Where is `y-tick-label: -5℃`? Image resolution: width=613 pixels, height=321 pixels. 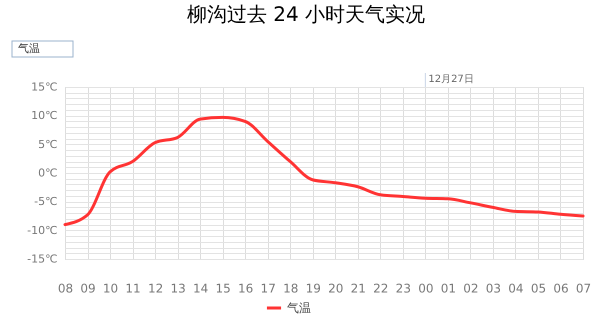
y-tick-label: -5℃ is located at coordinates (46, 201).